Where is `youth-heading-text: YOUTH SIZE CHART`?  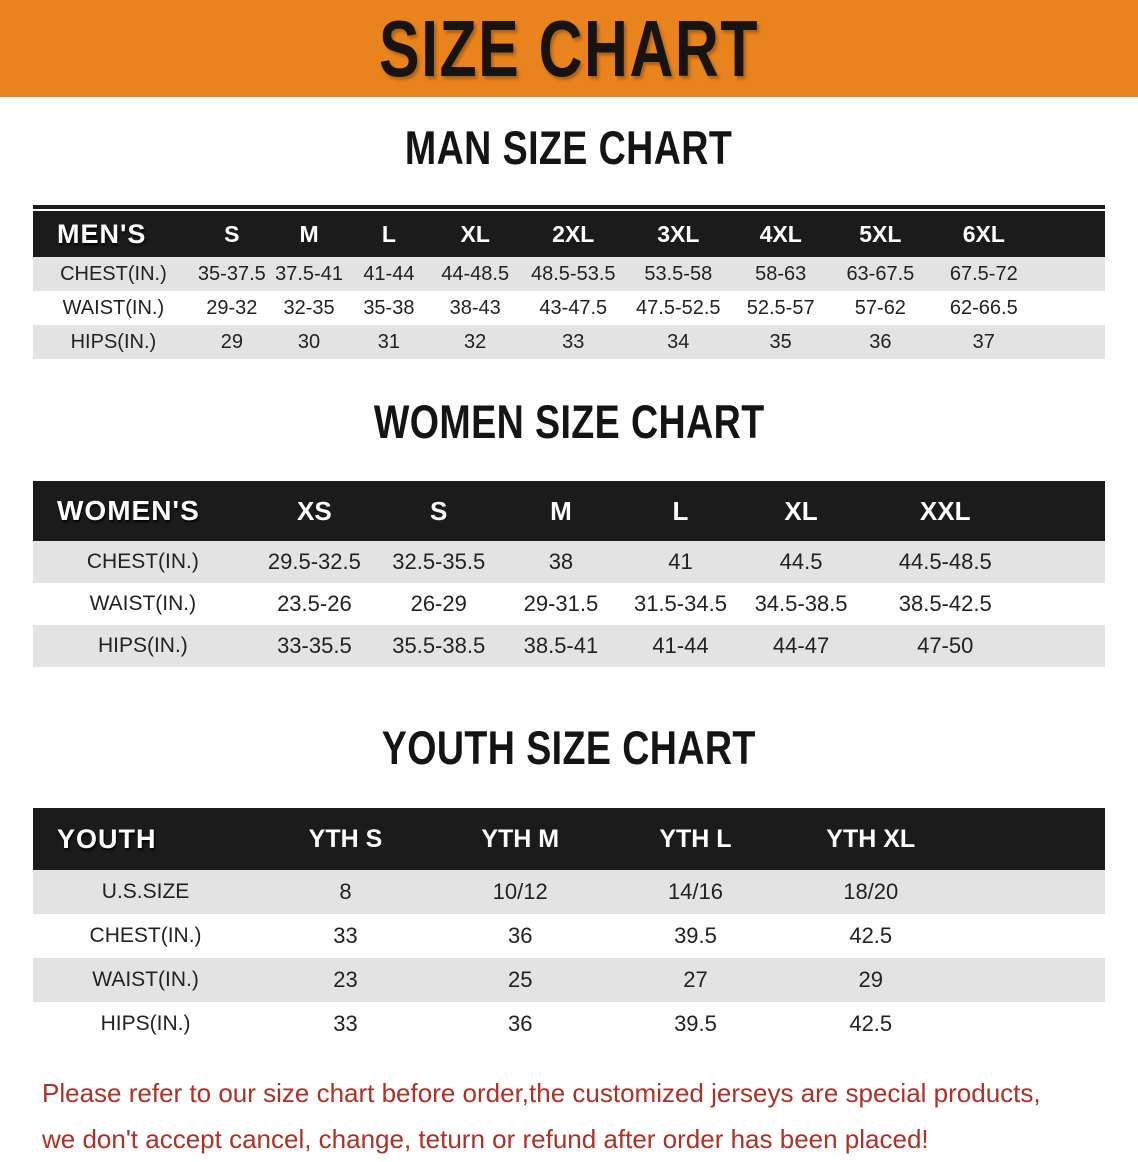 youth-heading-text: YOUTH SIZE CHART is located at coordinates (569, 747).